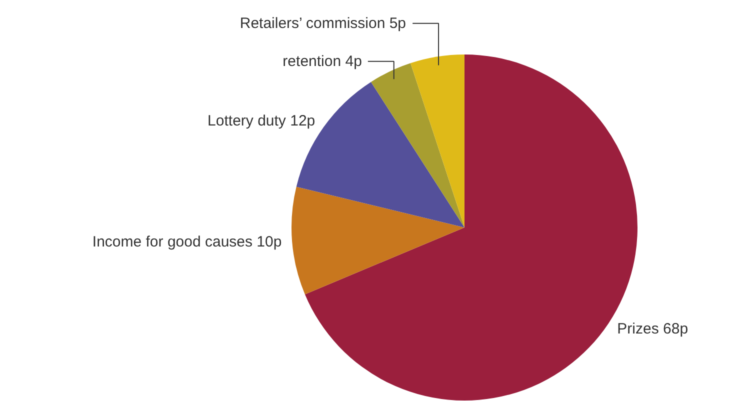  I want to click on slice-label: retention 4p, so click(322, 61).